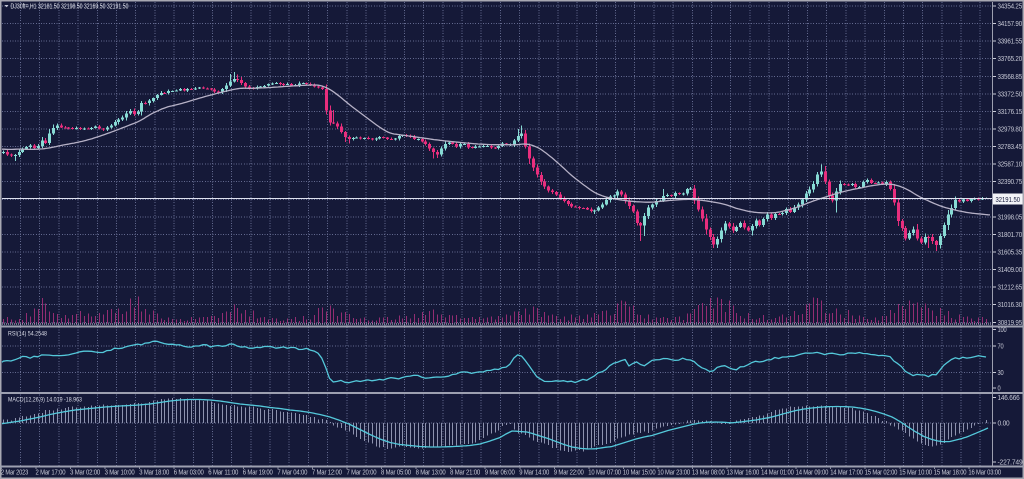 The image size is (1024, 479). I want to click on svg-text: 7 Mar 12:00, so click(327, 473).